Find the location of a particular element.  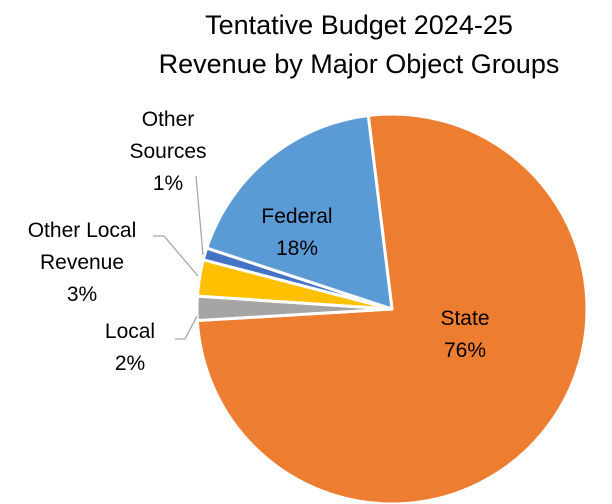

leader-line-local is located at coordinates (186, 327).